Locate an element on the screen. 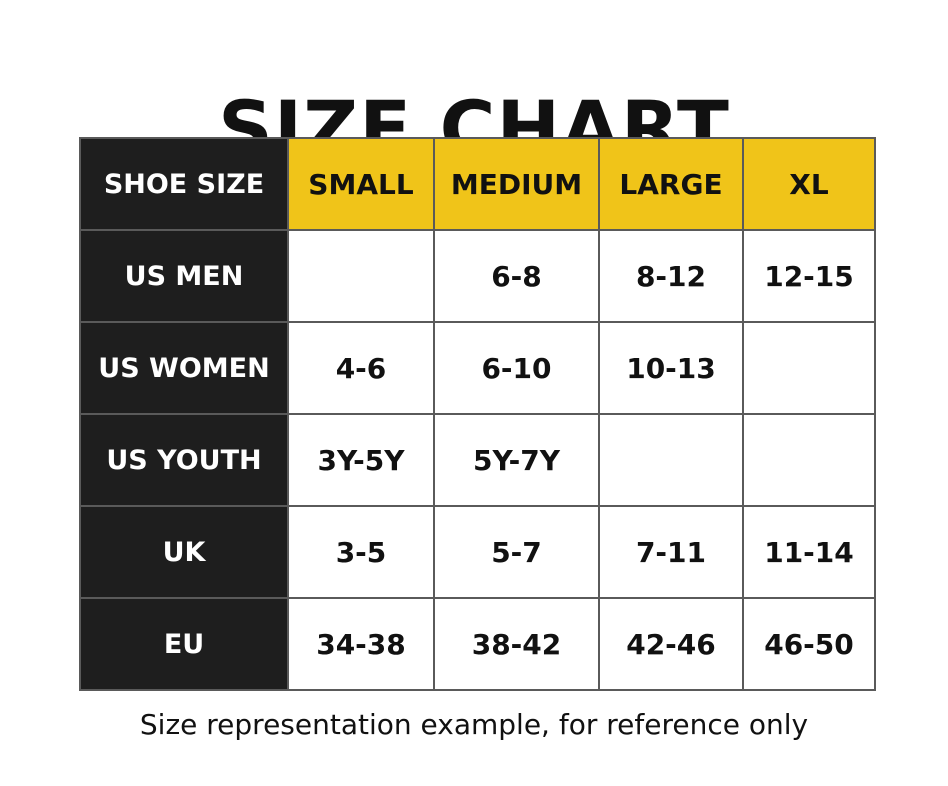 The height and width of the screenshot is (786, 948). row-header-us-women: US WOMEN is located at coordinates (184, 368).